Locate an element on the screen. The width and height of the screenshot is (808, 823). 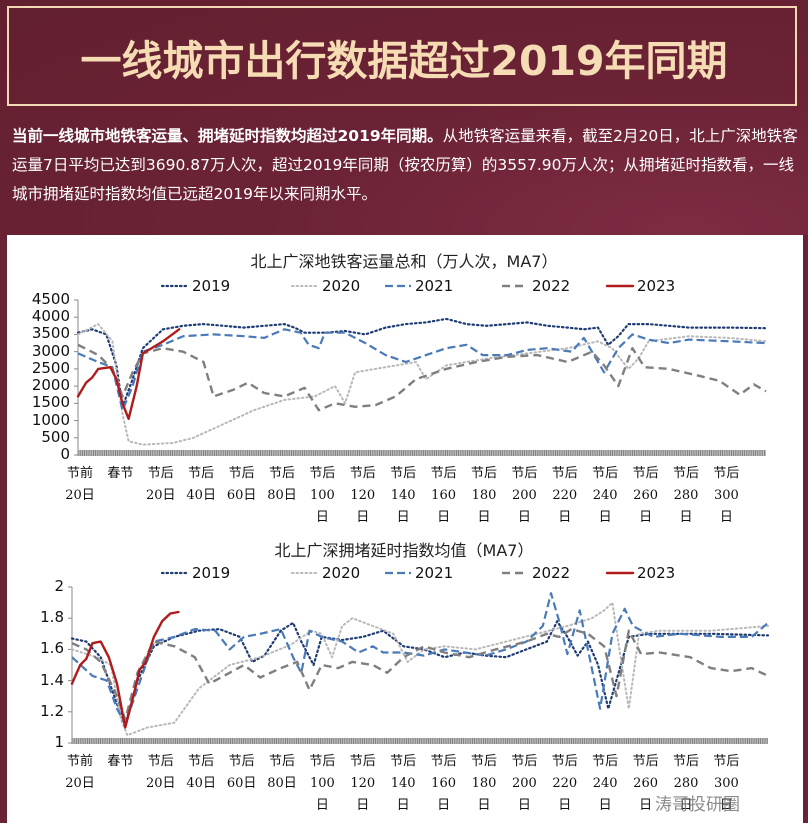
y-tick-label: 1.4 is located at coordinates (52, 679).